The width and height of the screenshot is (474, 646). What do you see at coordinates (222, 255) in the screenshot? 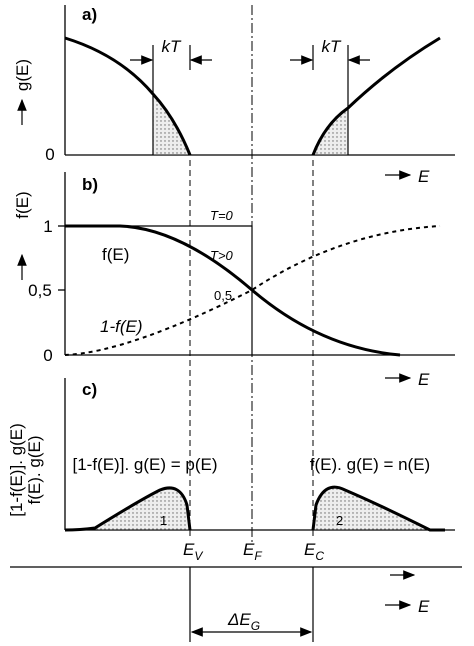
I see `curve-label: T>0` at bounding box center [222, 255].